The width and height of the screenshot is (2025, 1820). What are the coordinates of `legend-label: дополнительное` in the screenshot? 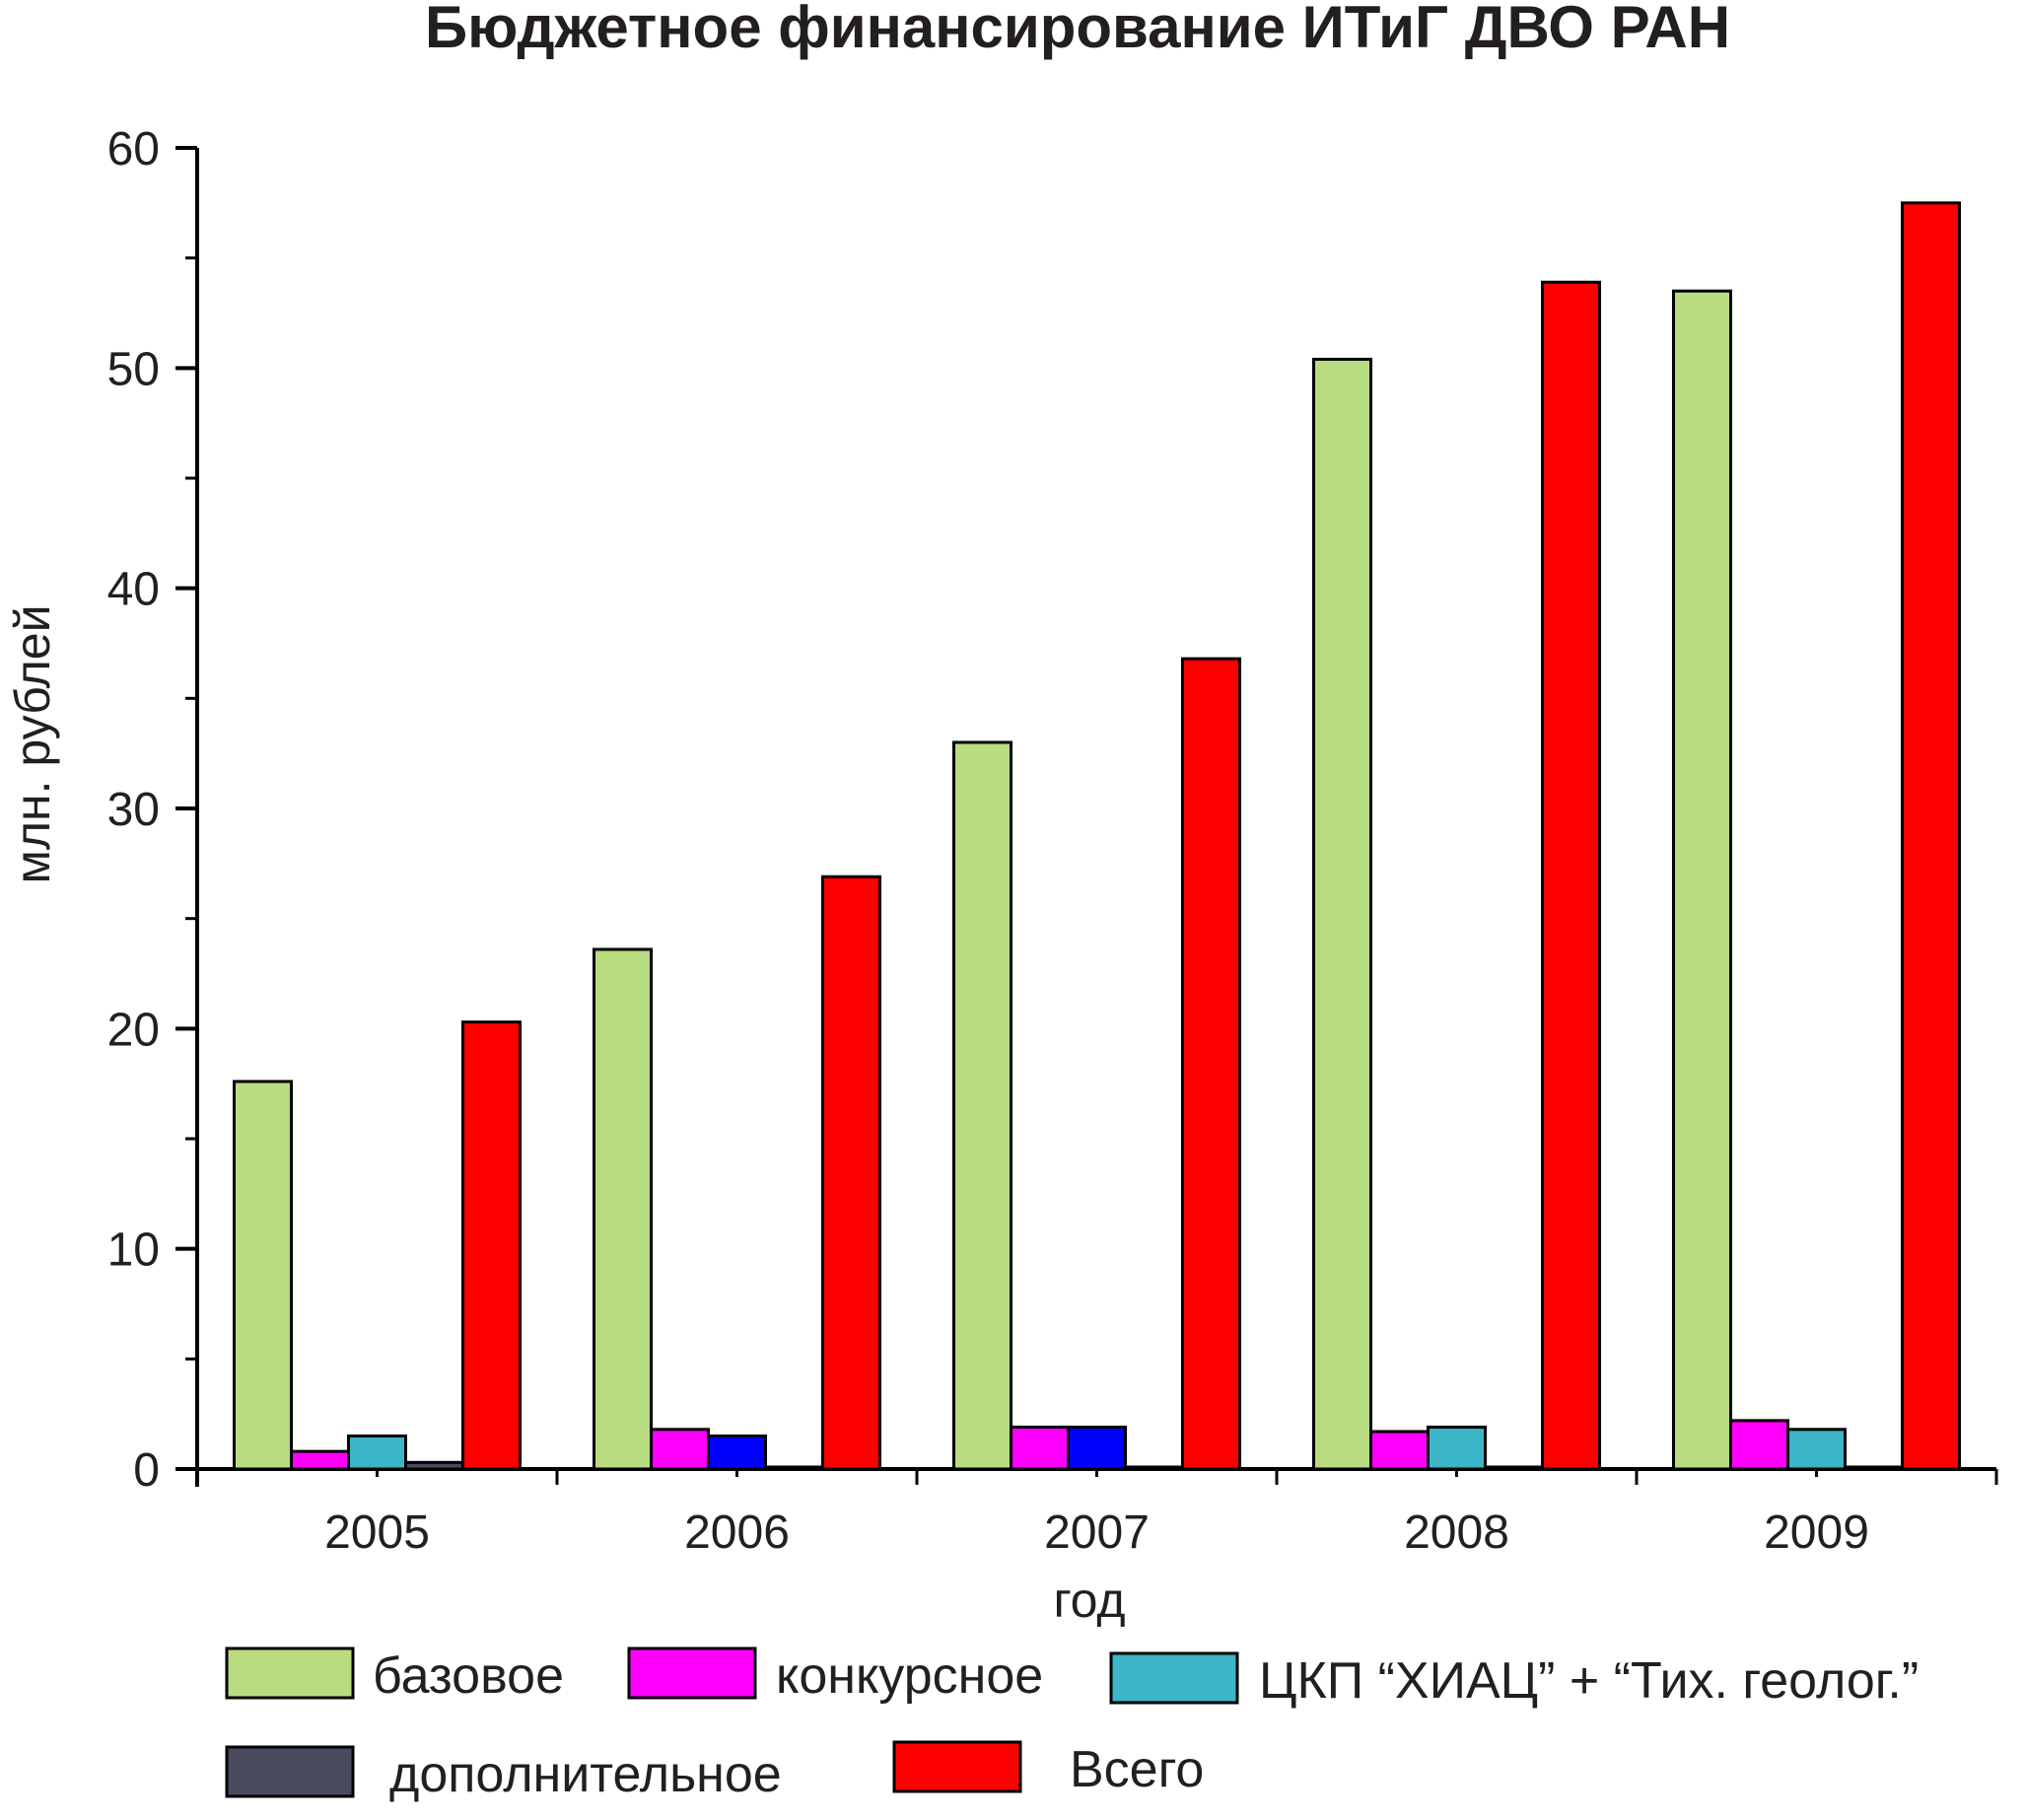 It's located at (585, 1774).